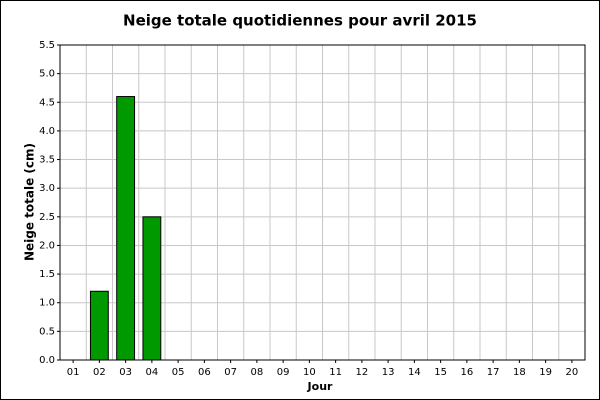  Describe the element at coordinates (47, 360) in the screenshot. I see `y-tick-label: 0.0` at that location.